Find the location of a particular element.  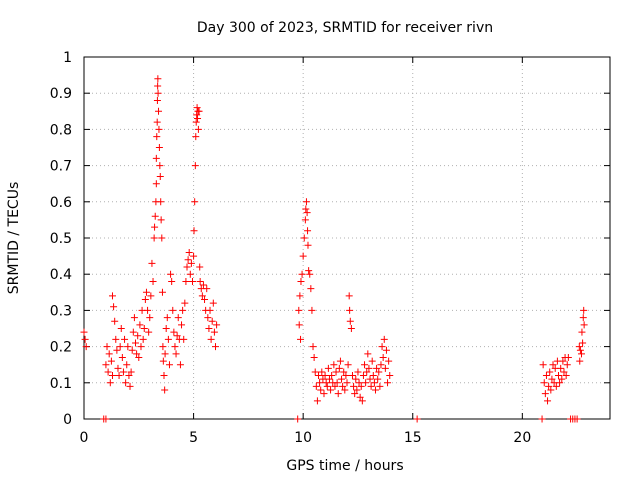

y-tick-label: 0.4 is located at coordinates (61, 275).